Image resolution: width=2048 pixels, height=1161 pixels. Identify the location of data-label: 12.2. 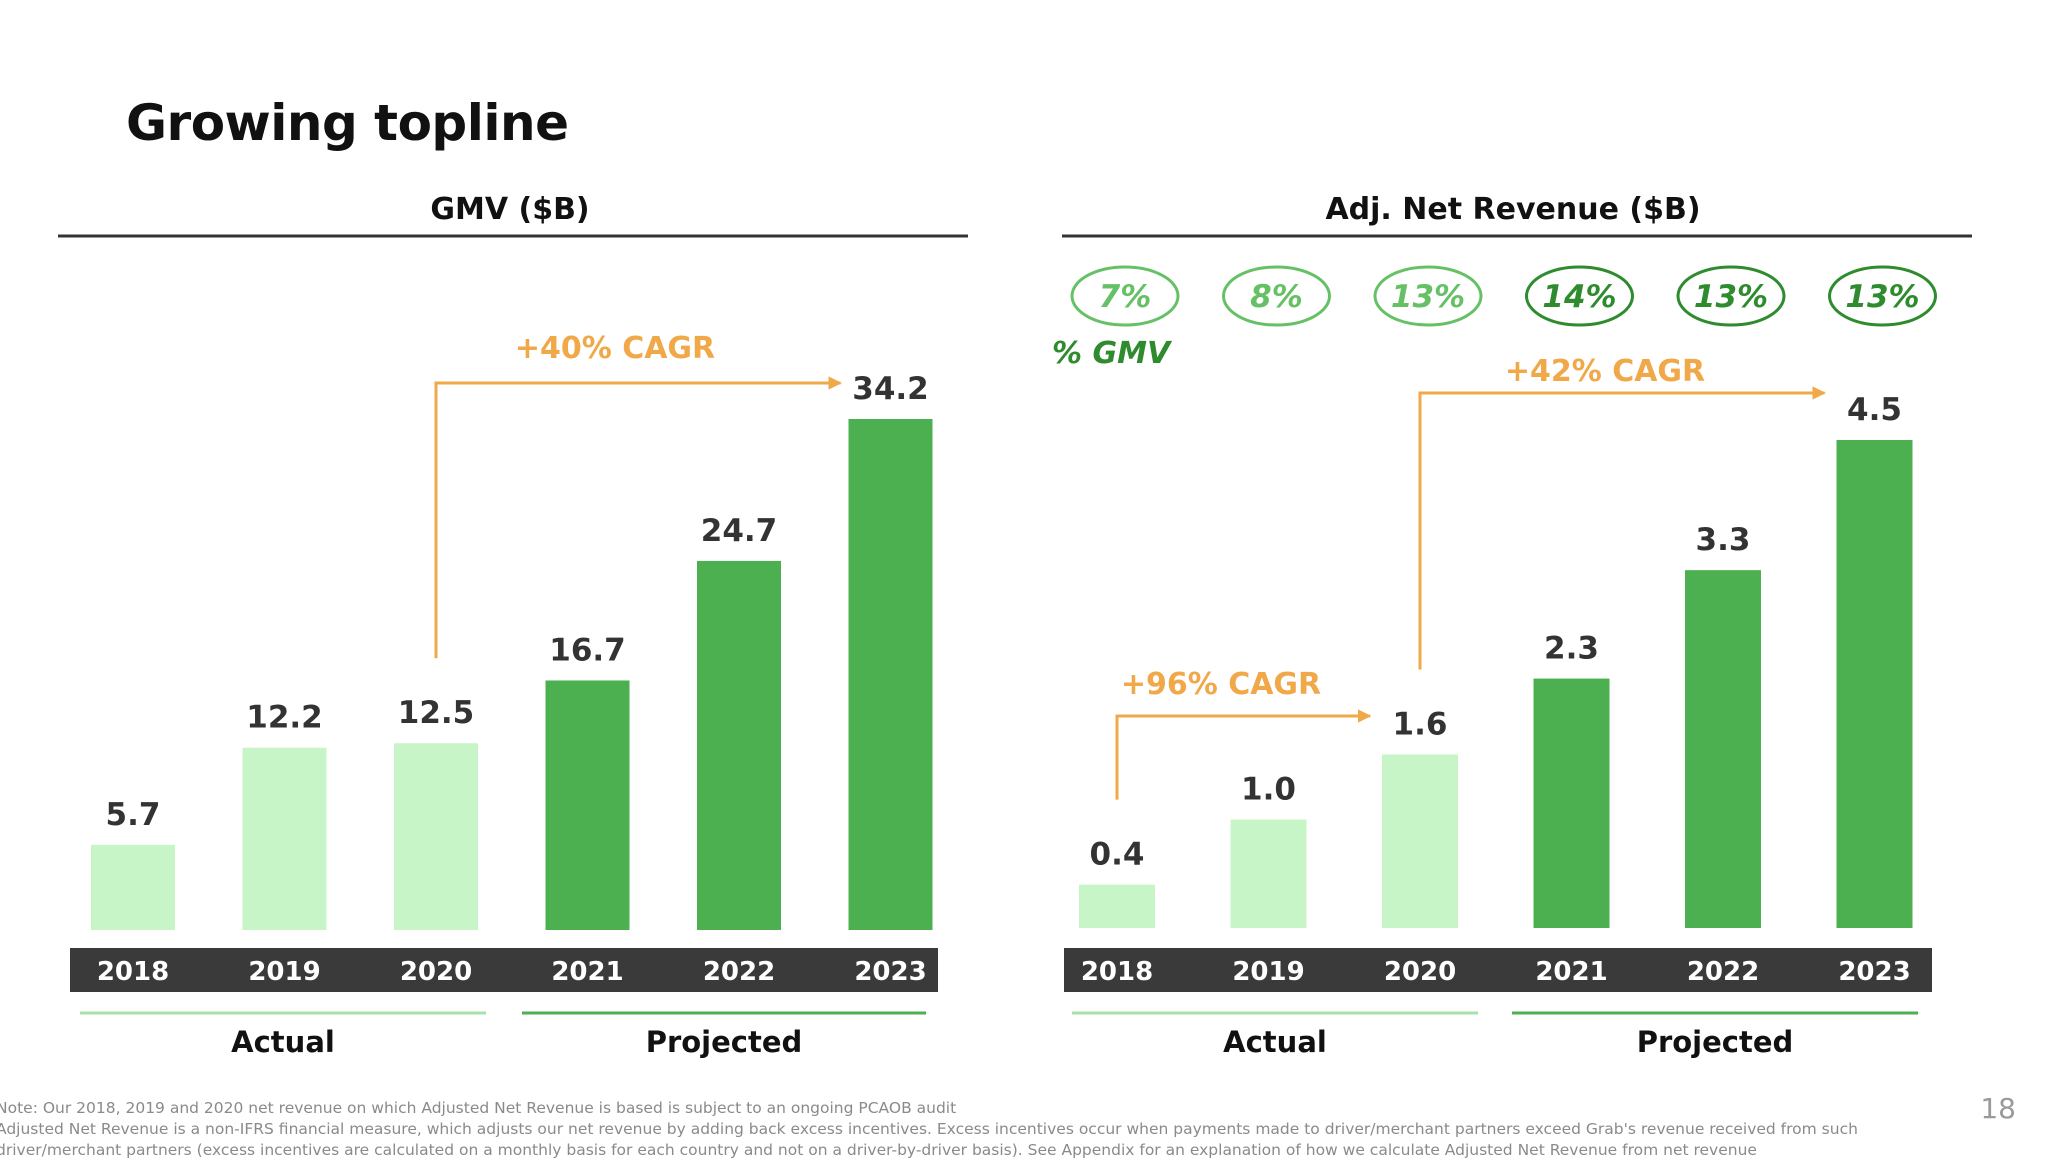
(284, 718).